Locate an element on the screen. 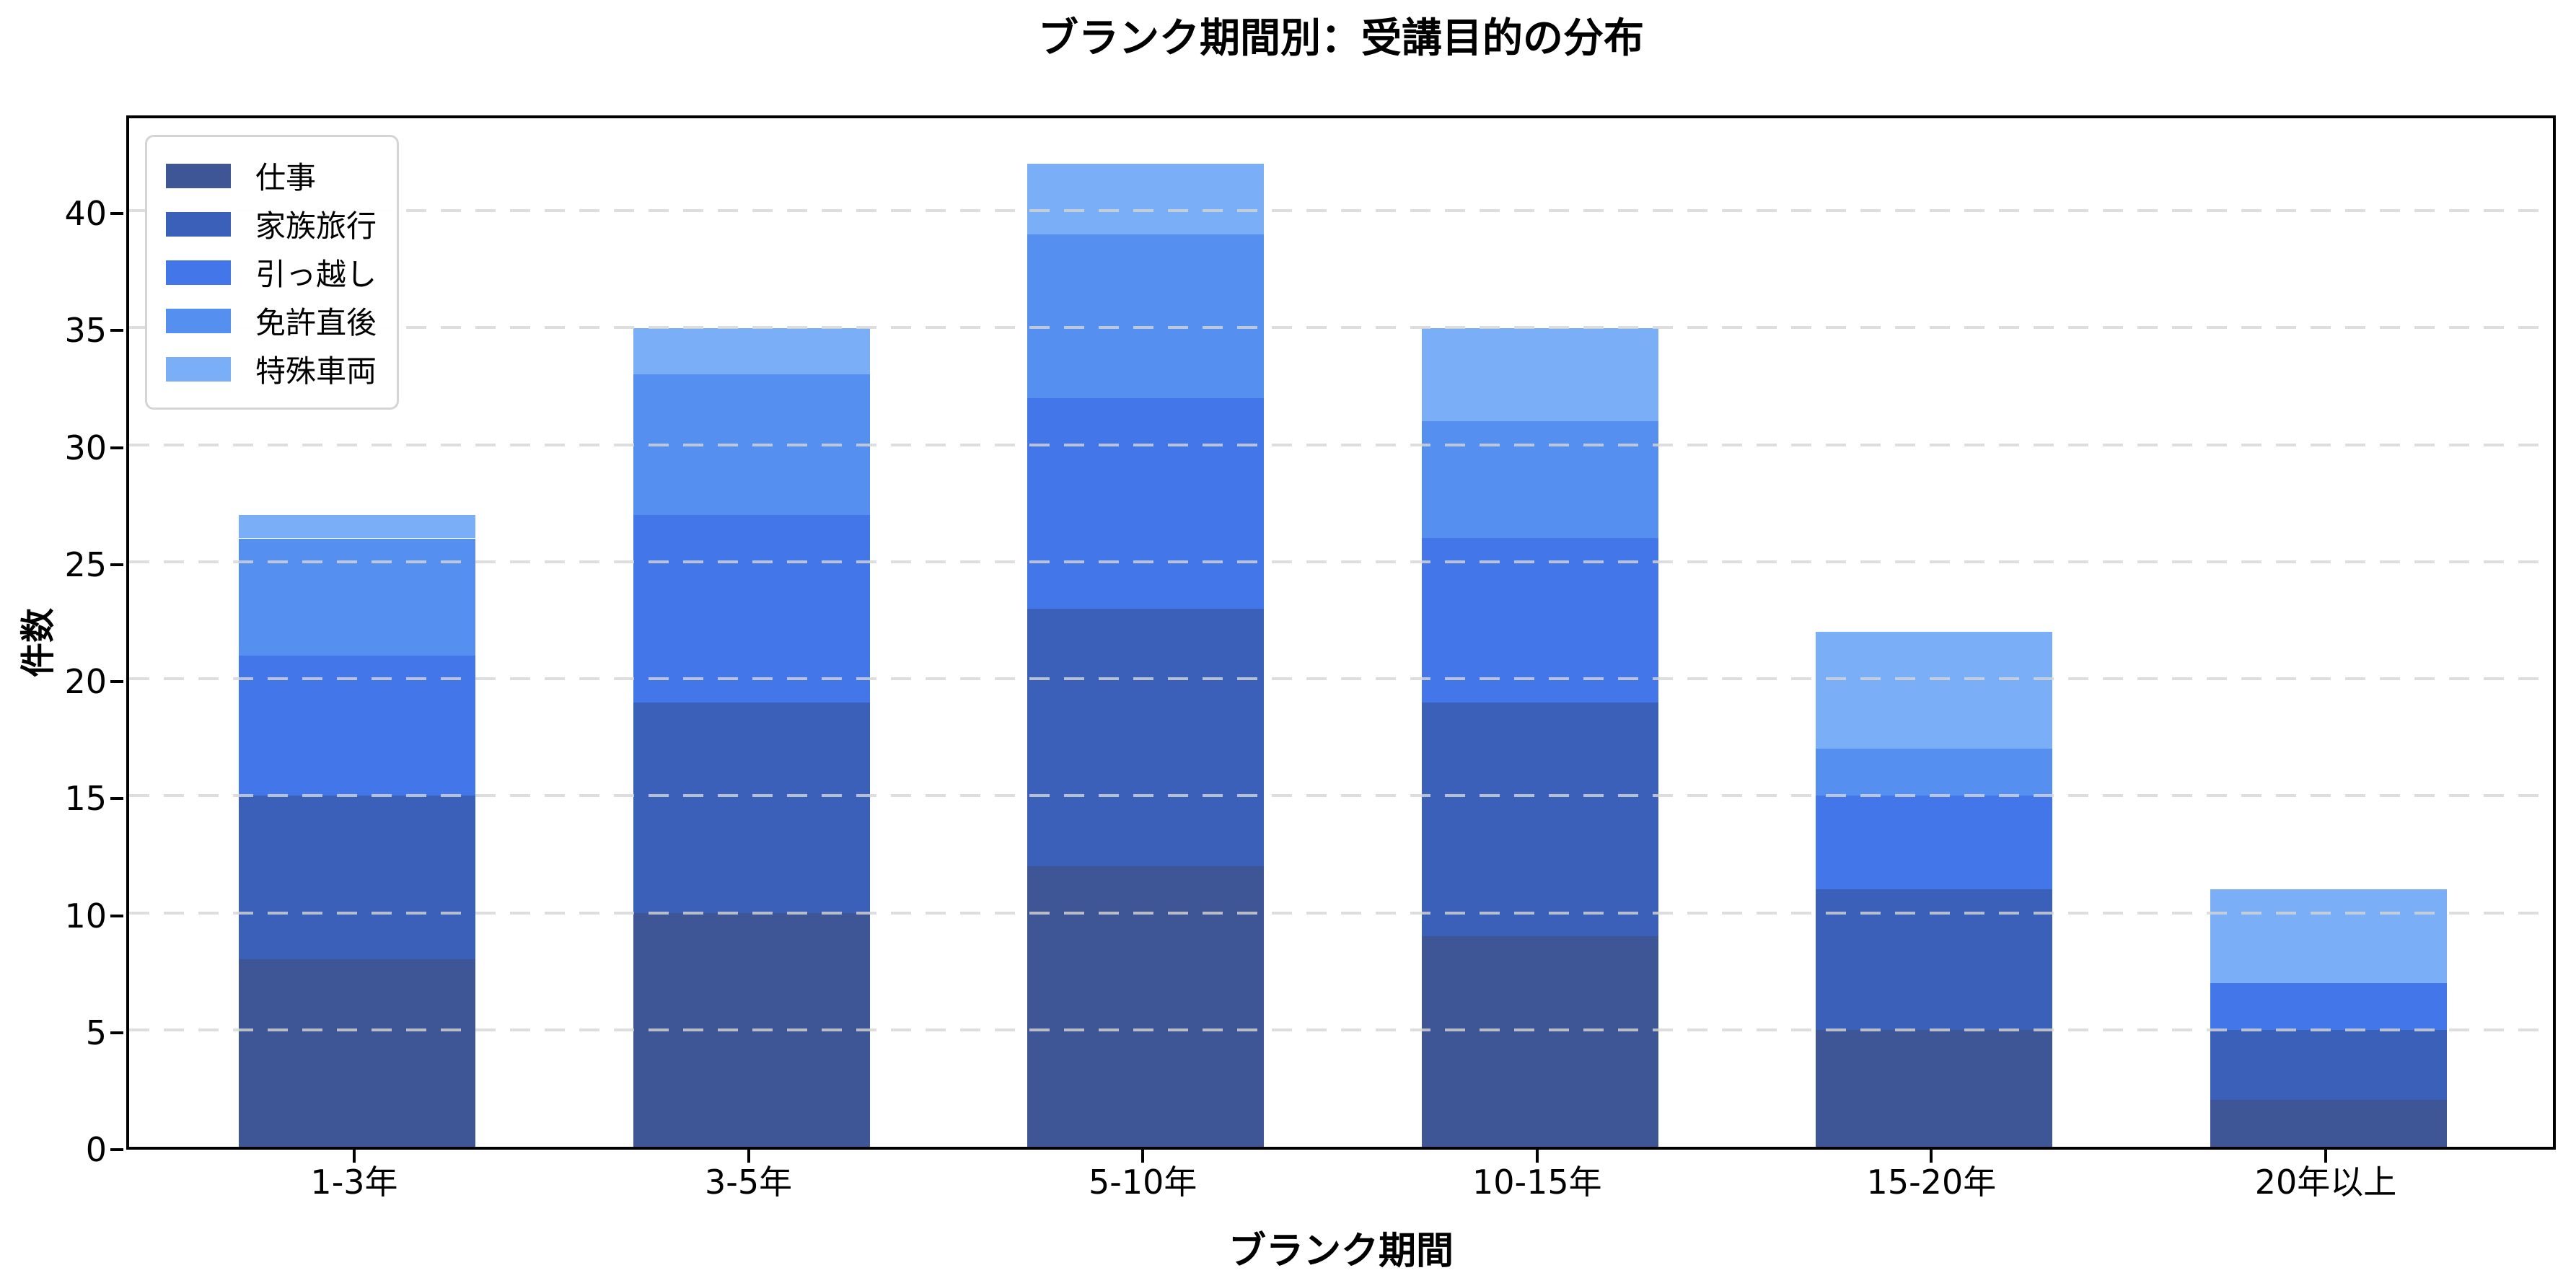 Image resolution: width=2576 pixels, height=1273 pixels. x-tick-label: 3-5年 is located at coordinates (749, 1182).